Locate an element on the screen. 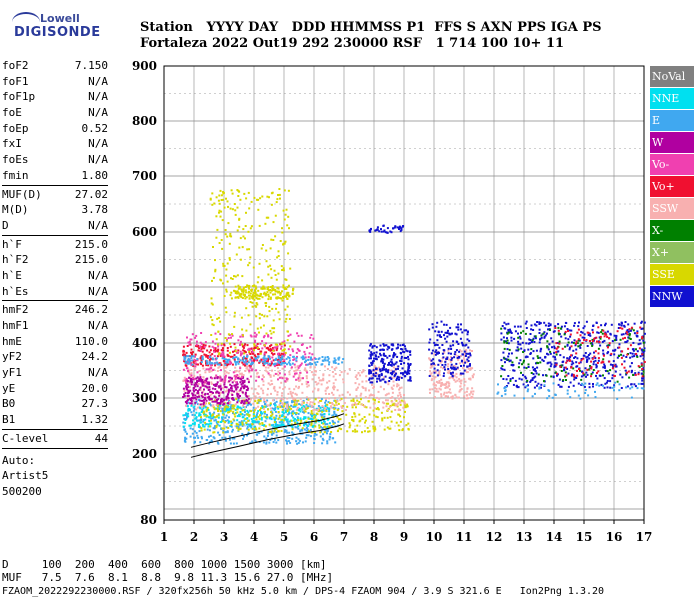 The image size is (700, 600). param-divider is located at coordinates (55, 301).